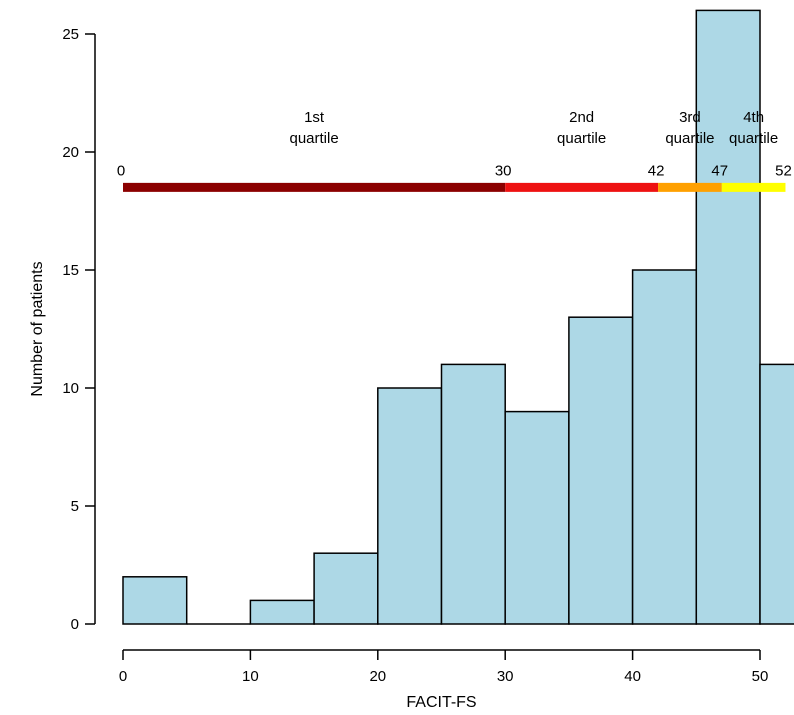 This screenshot has width=794, height=715. I want to click on y-tick-label: 20, so click(70, 152).